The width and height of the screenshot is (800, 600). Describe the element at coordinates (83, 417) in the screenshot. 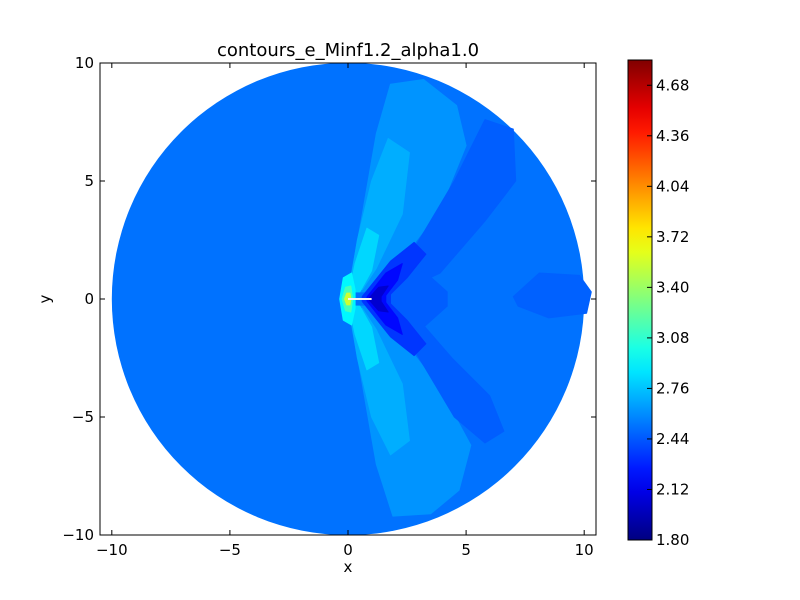

I see `y-tick-label: −5` at that location.